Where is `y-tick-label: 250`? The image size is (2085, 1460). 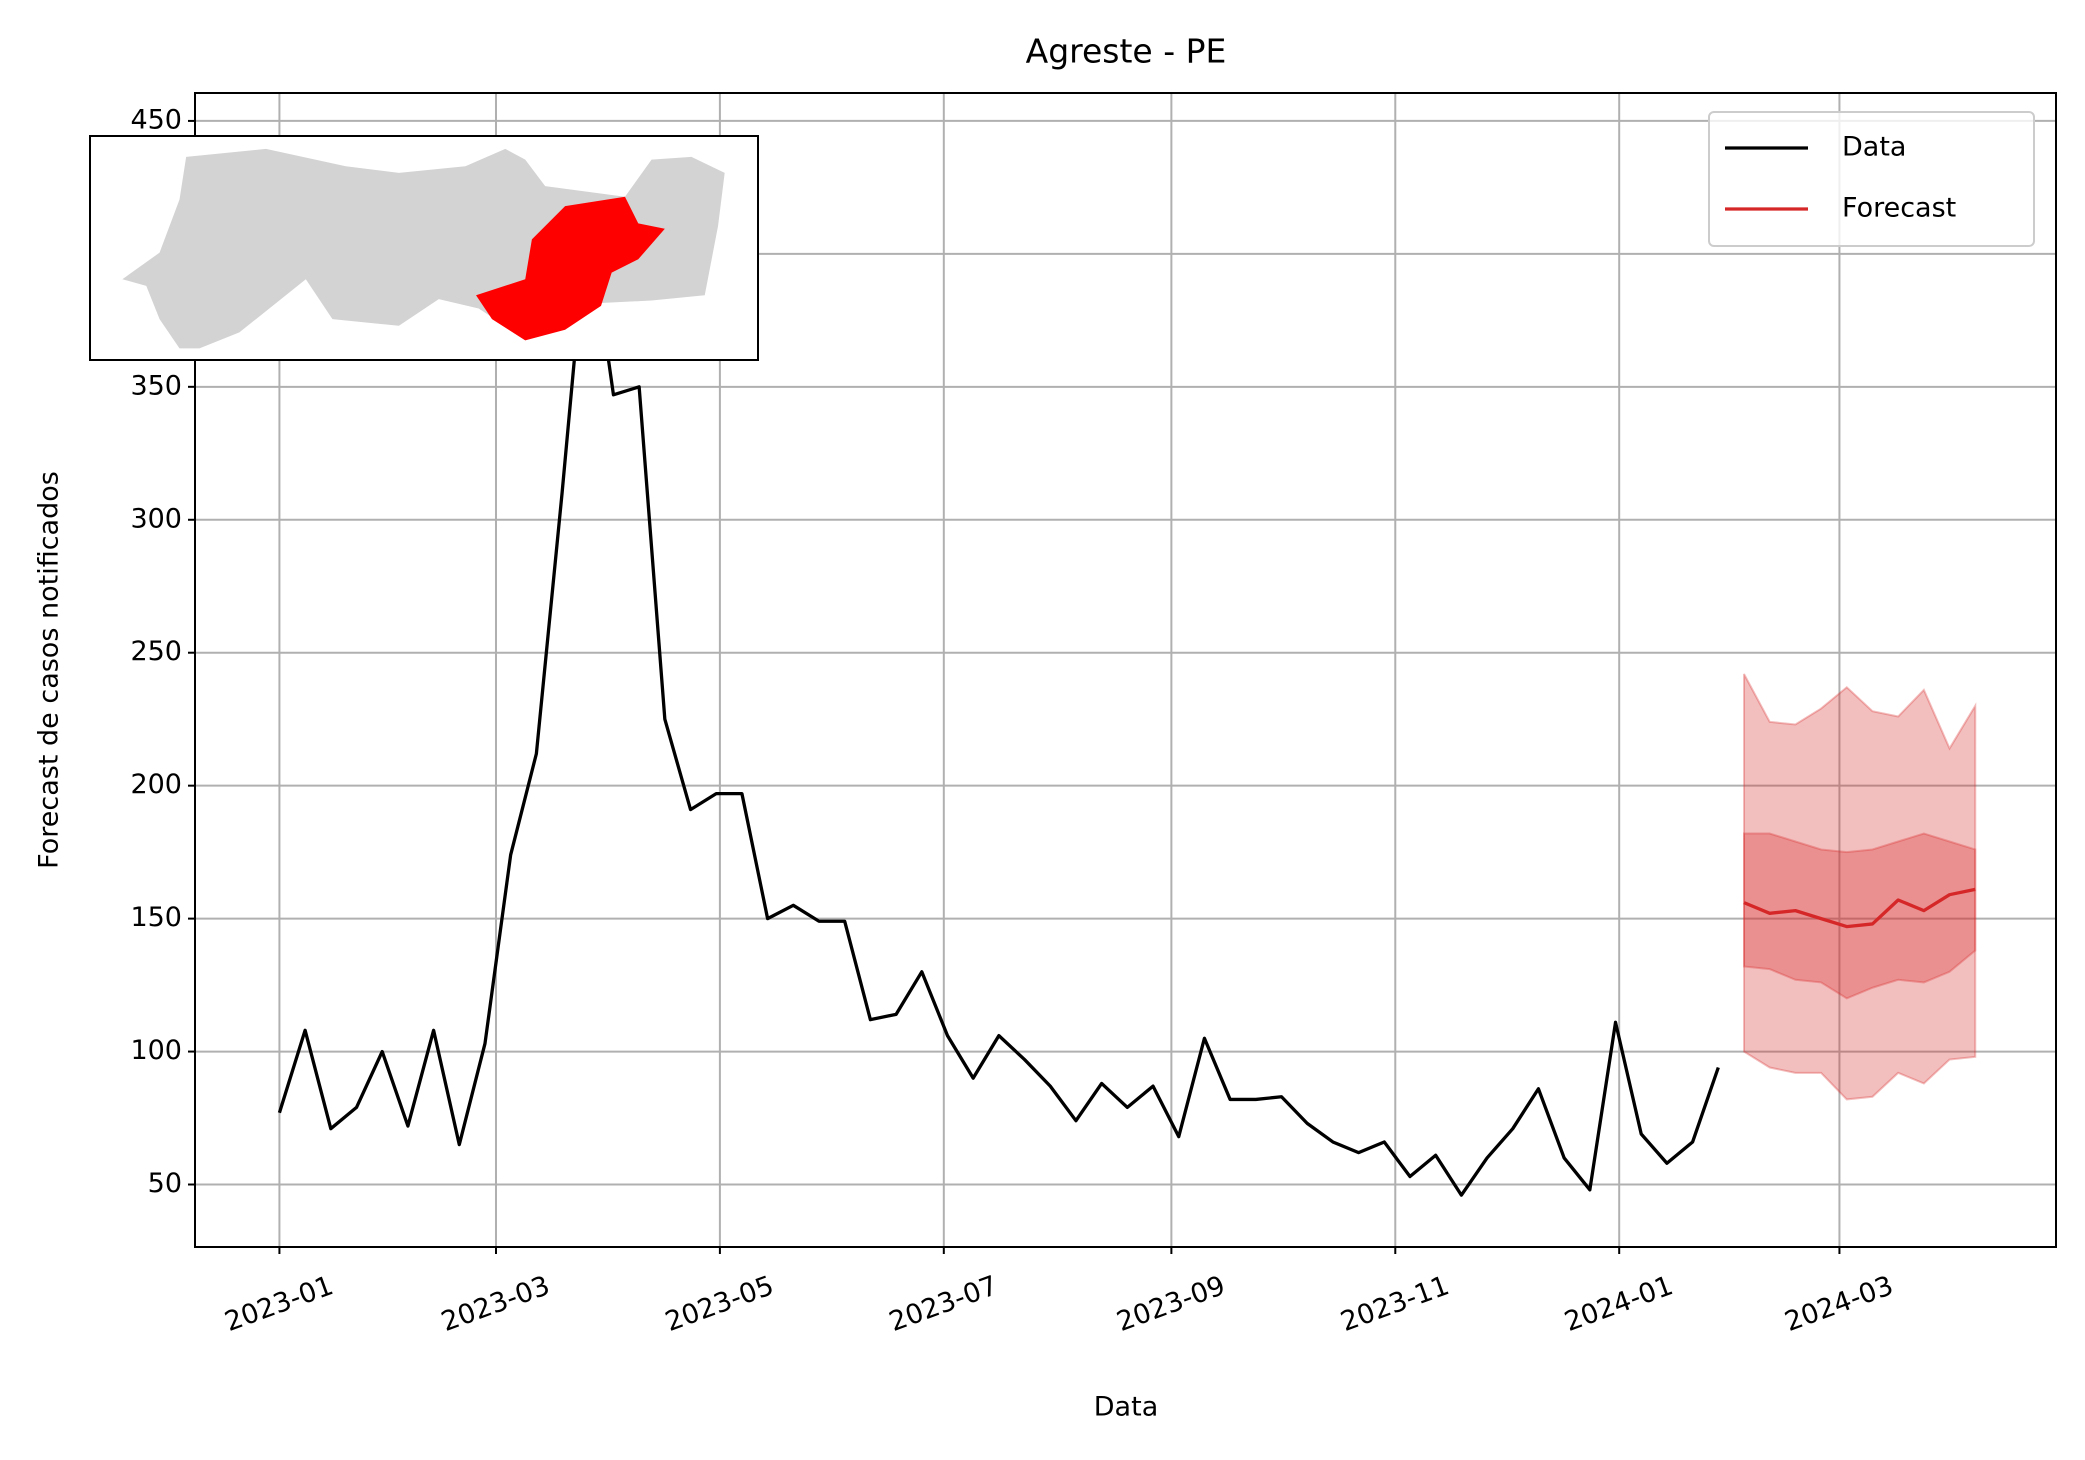
y-tick-label: 250 is located at coordinates (156, 651).